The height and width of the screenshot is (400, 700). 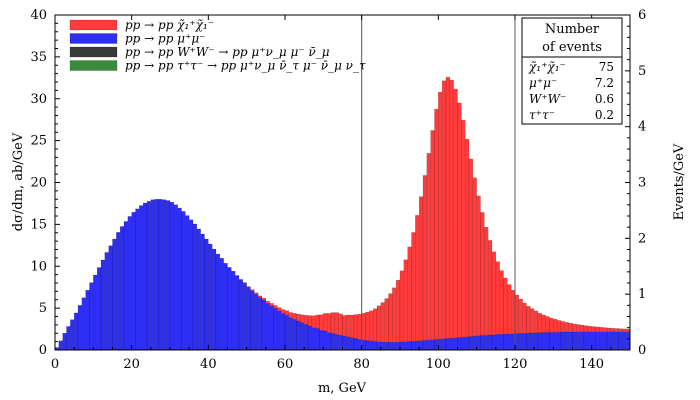 What do you see at coordinates (285, 364) in the screenshot?
I see `x-tick-label: 60` at bounding box center [285, 364].